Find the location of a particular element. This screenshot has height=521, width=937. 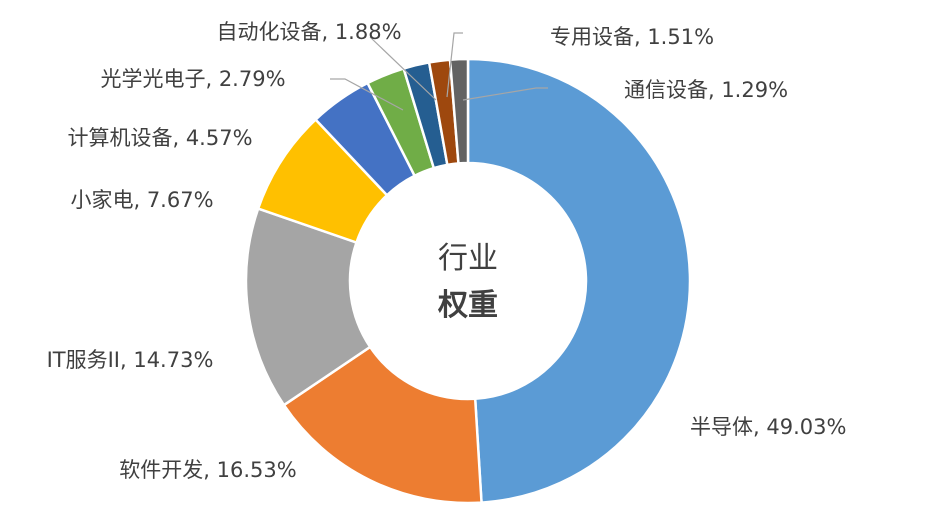

slice-label: 计算机设备, 4.57% is located at coordinates (159, 138).